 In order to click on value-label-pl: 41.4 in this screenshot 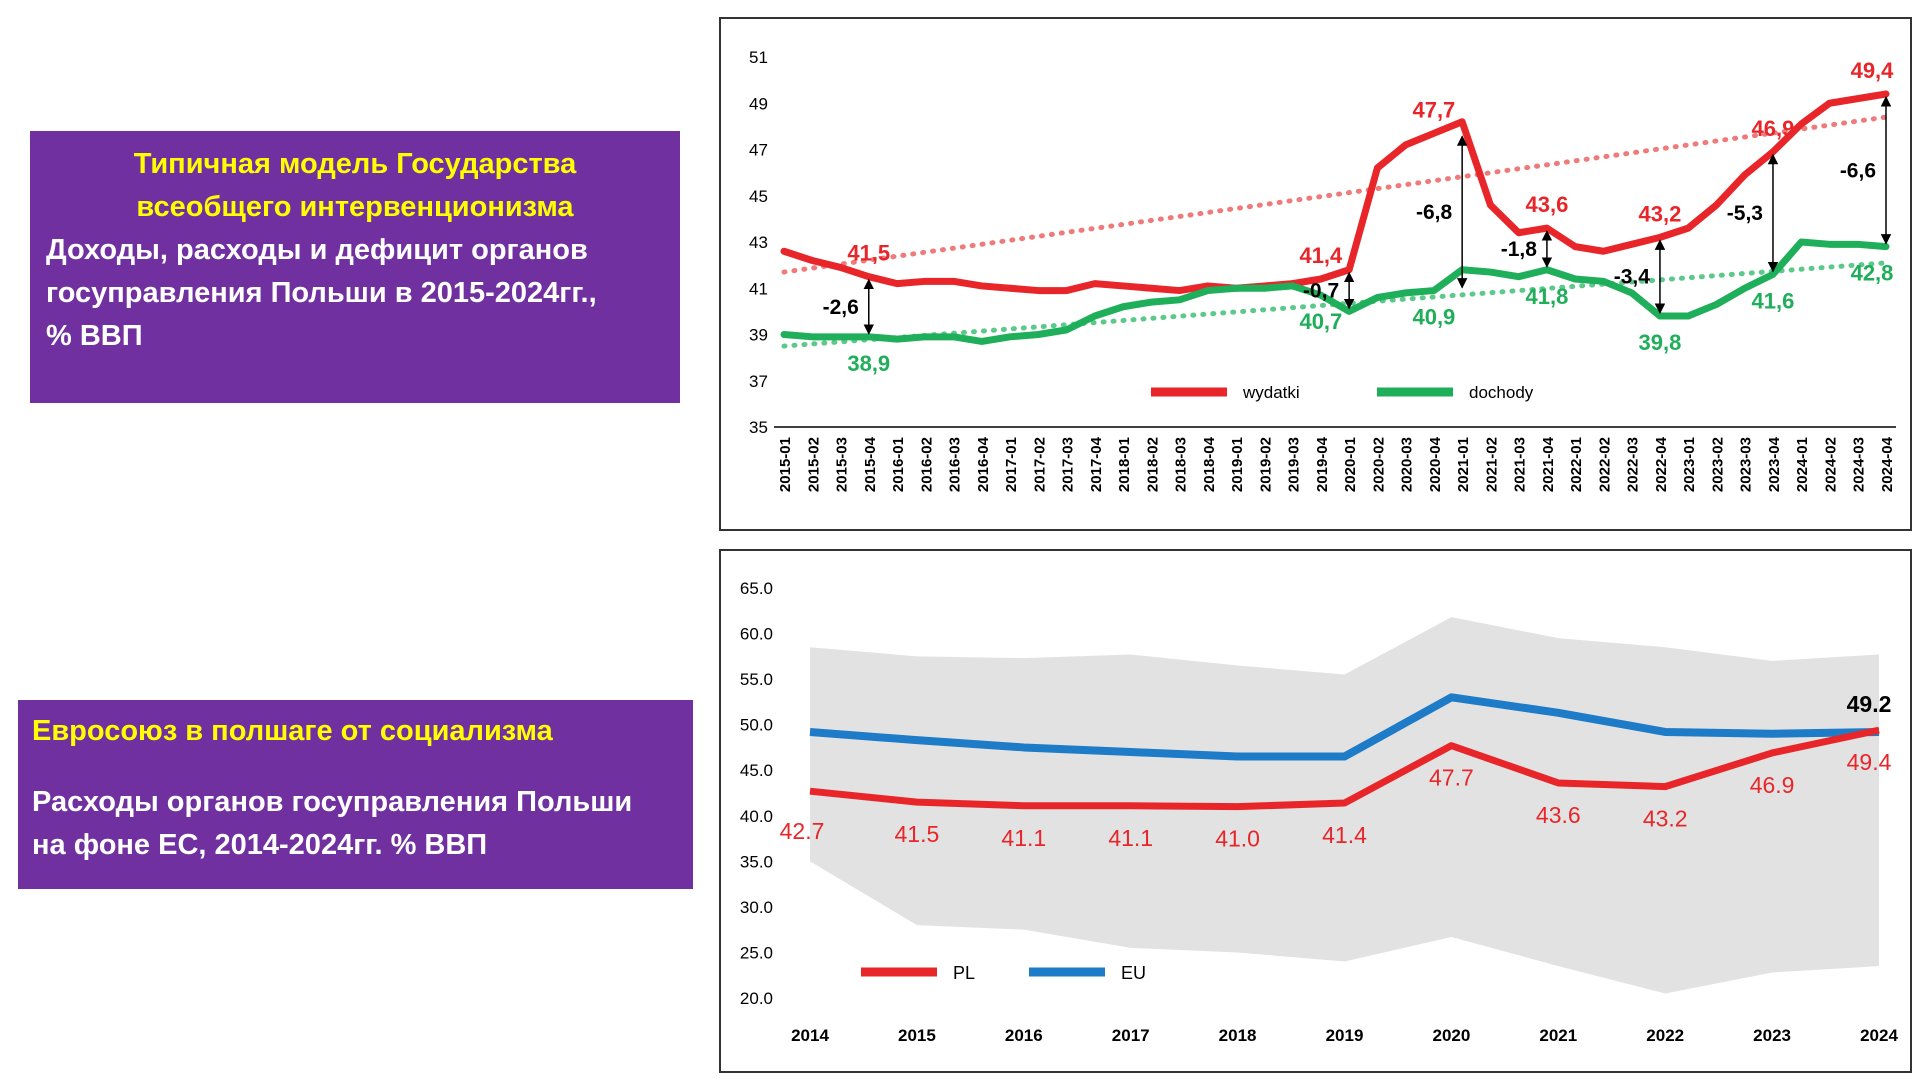, I will do `click(1344, 835)`.